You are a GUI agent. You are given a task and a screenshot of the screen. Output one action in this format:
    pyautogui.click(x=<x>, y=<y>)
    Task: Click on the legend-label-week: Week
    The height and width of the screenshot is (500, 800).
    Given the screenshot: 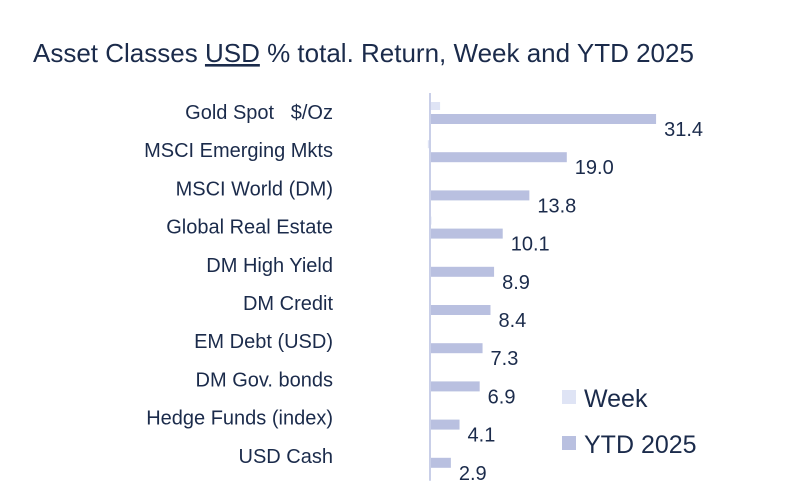 What is the action you would take?
    pyautogui.click(x=616, y=399)
    